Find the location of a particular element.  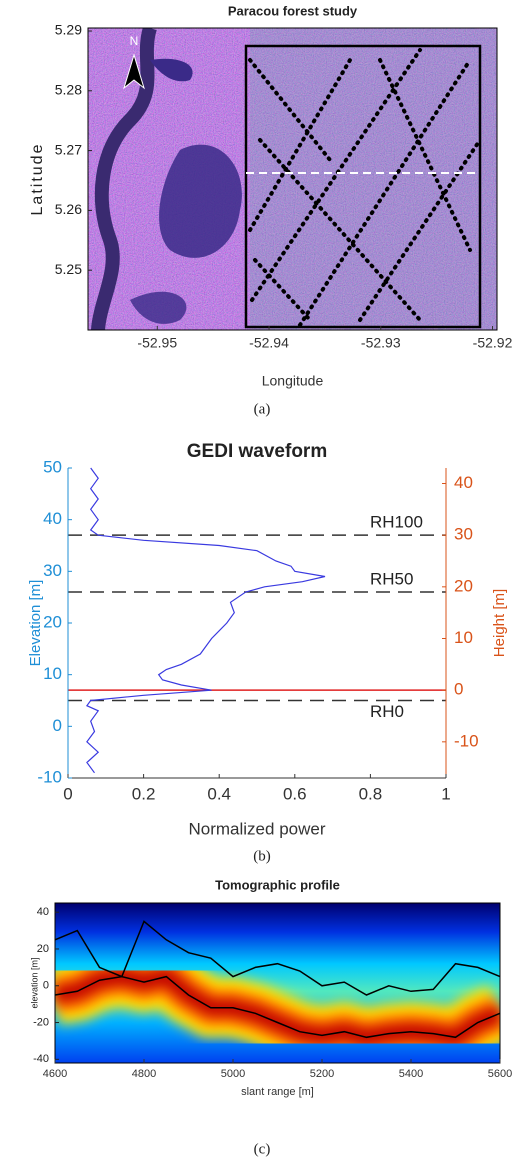

reference-label: RH50 is located at coordinates (391, 578).